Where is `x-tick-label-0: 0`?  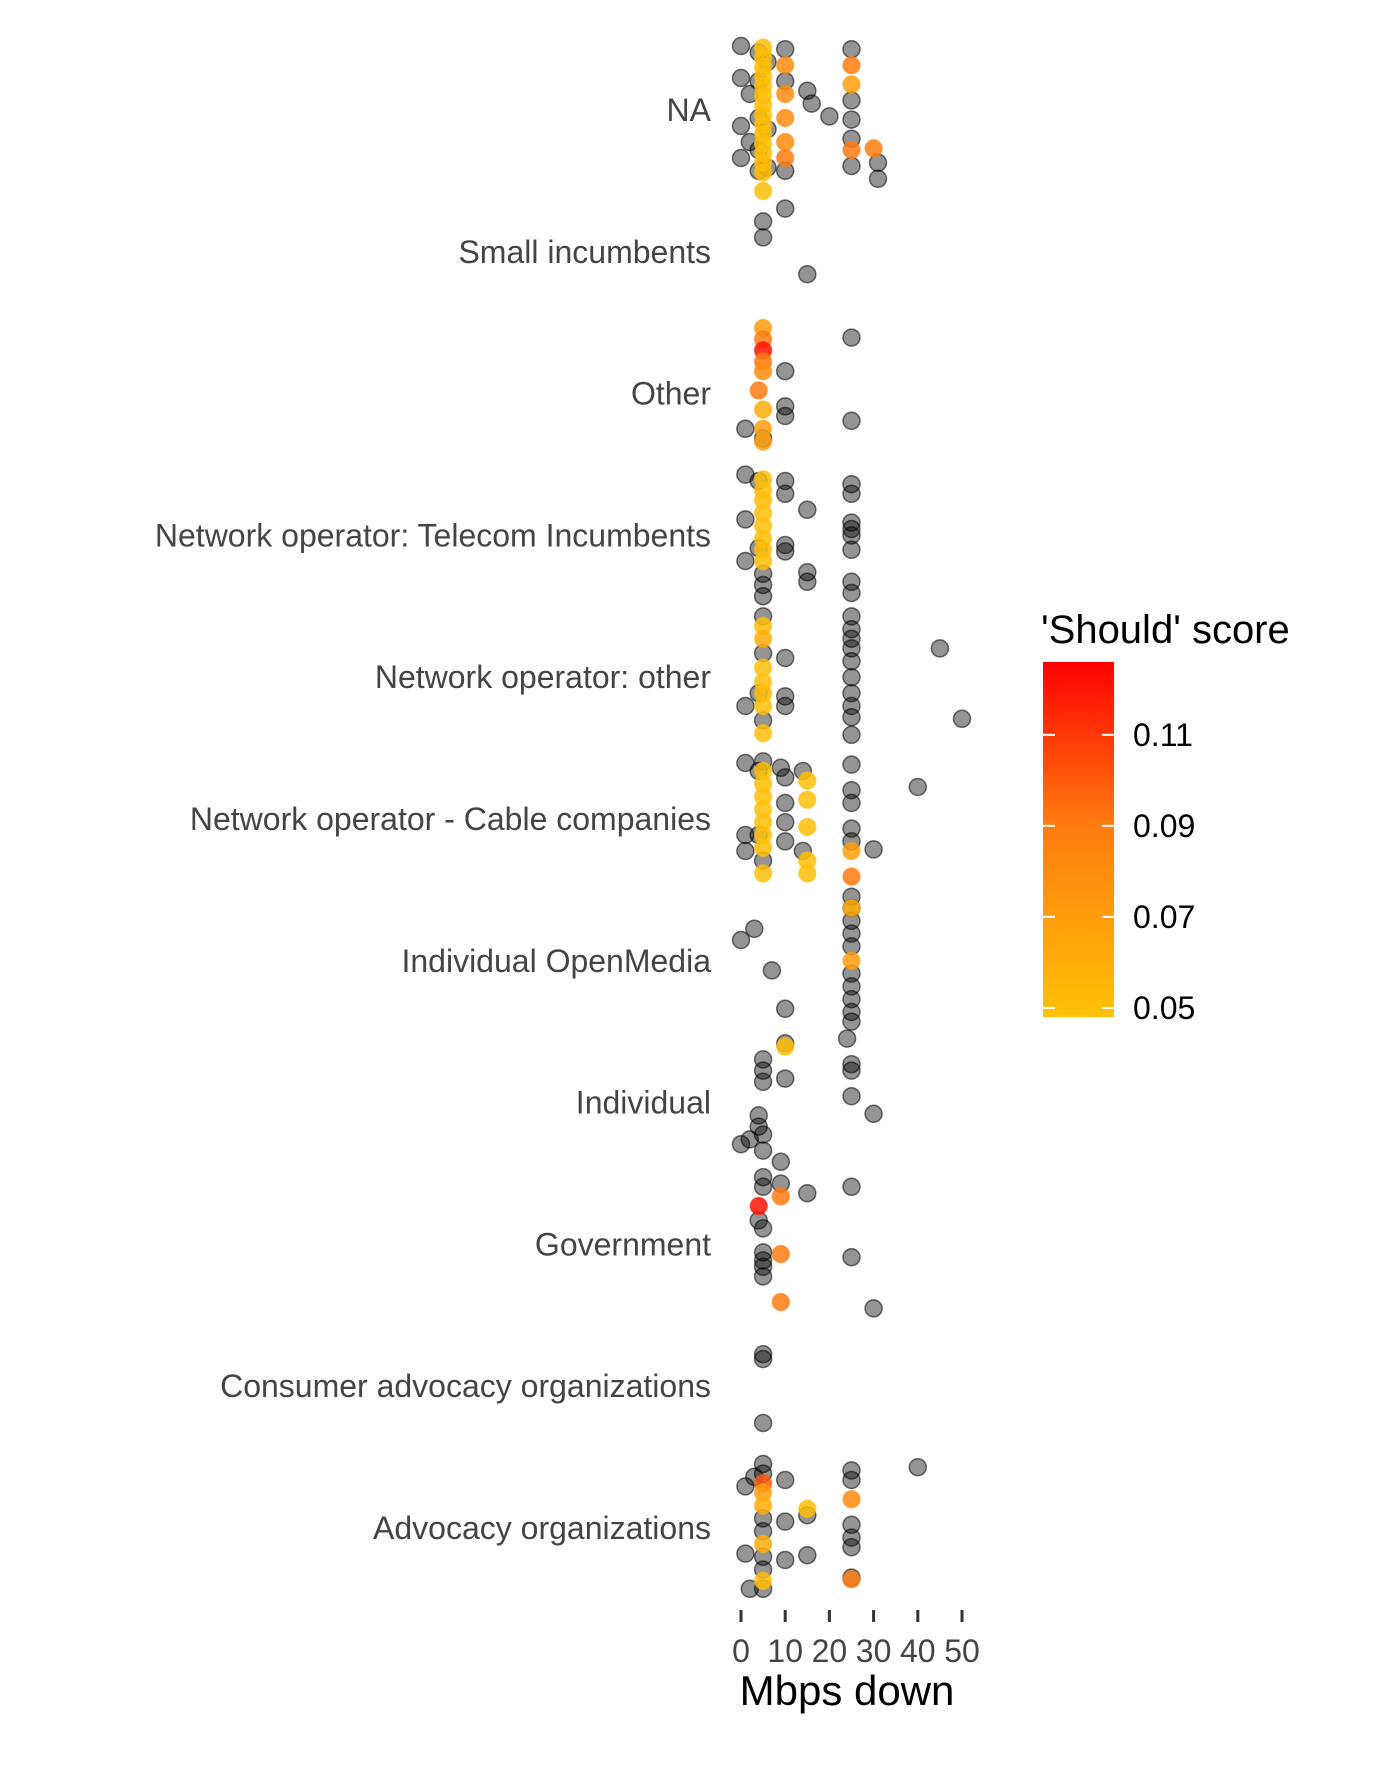
x-tick-label-0: 0 is located at coordinates (741, 1651).